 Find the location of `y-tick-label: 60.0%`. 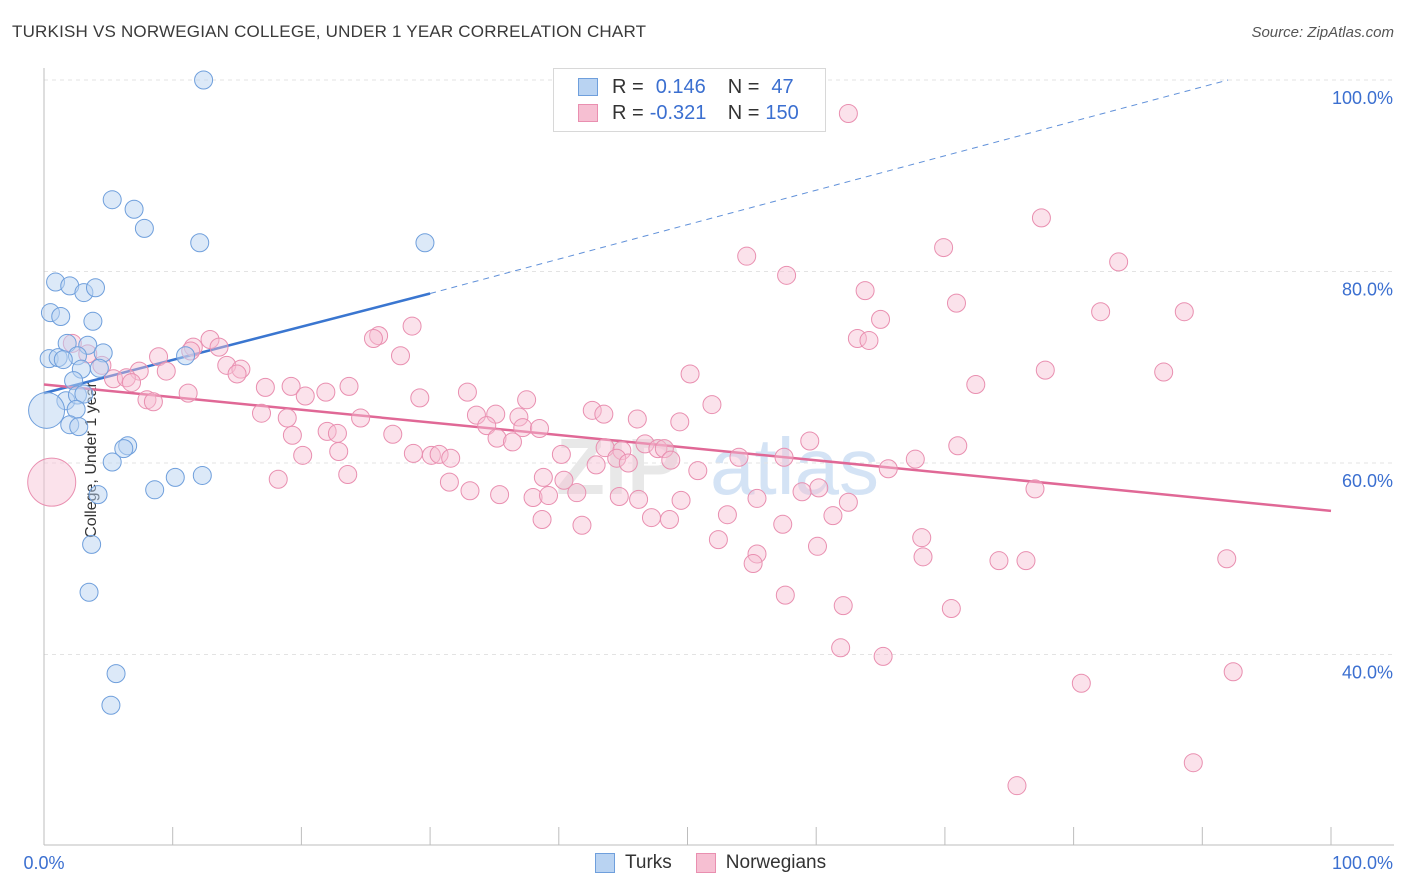

y-tick-label: 60.0% is located at coordinates (1367, 481).